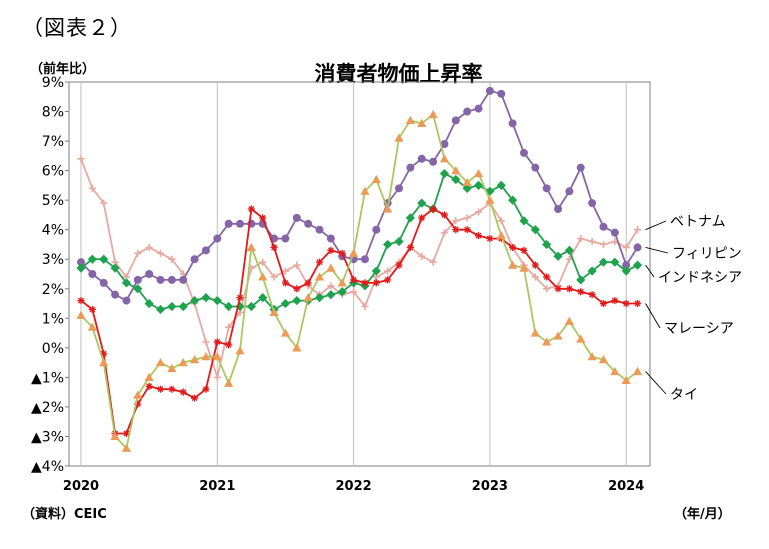  What do you see at coordinates (77, 28) in the screenshot?
I see `figure-label: （図表２）` at bounding box center [77, 28].